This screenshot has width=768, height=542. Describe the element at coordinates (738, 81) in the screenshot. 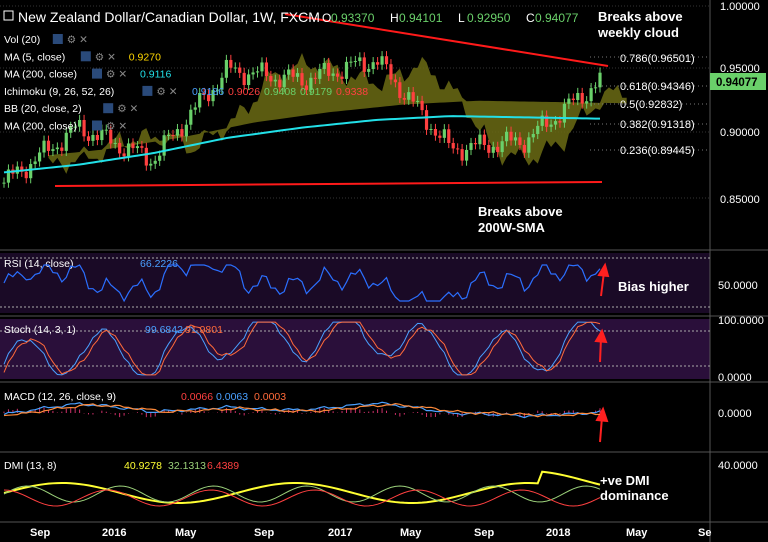

I see `current-price-badge` at that location.